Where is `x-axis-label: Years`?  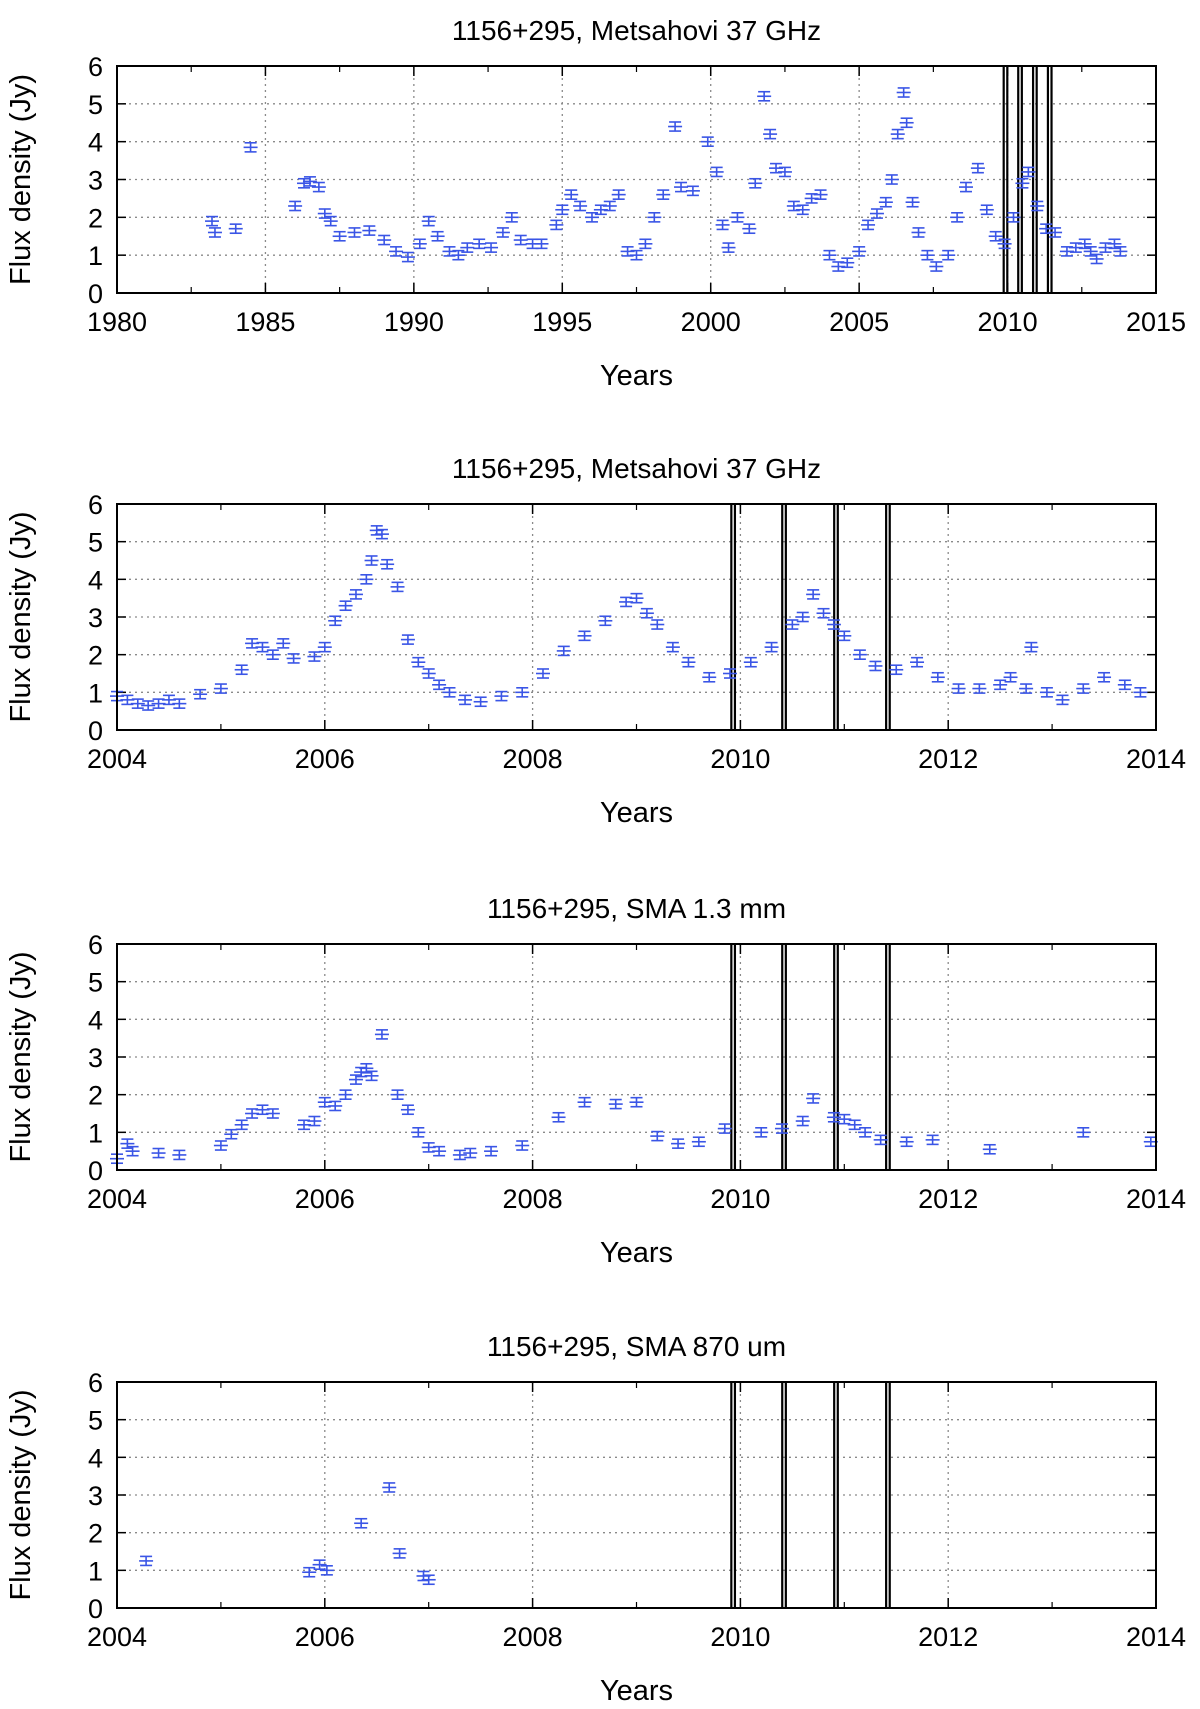 x-axis-label: Years is located at coordinates (636, 376).